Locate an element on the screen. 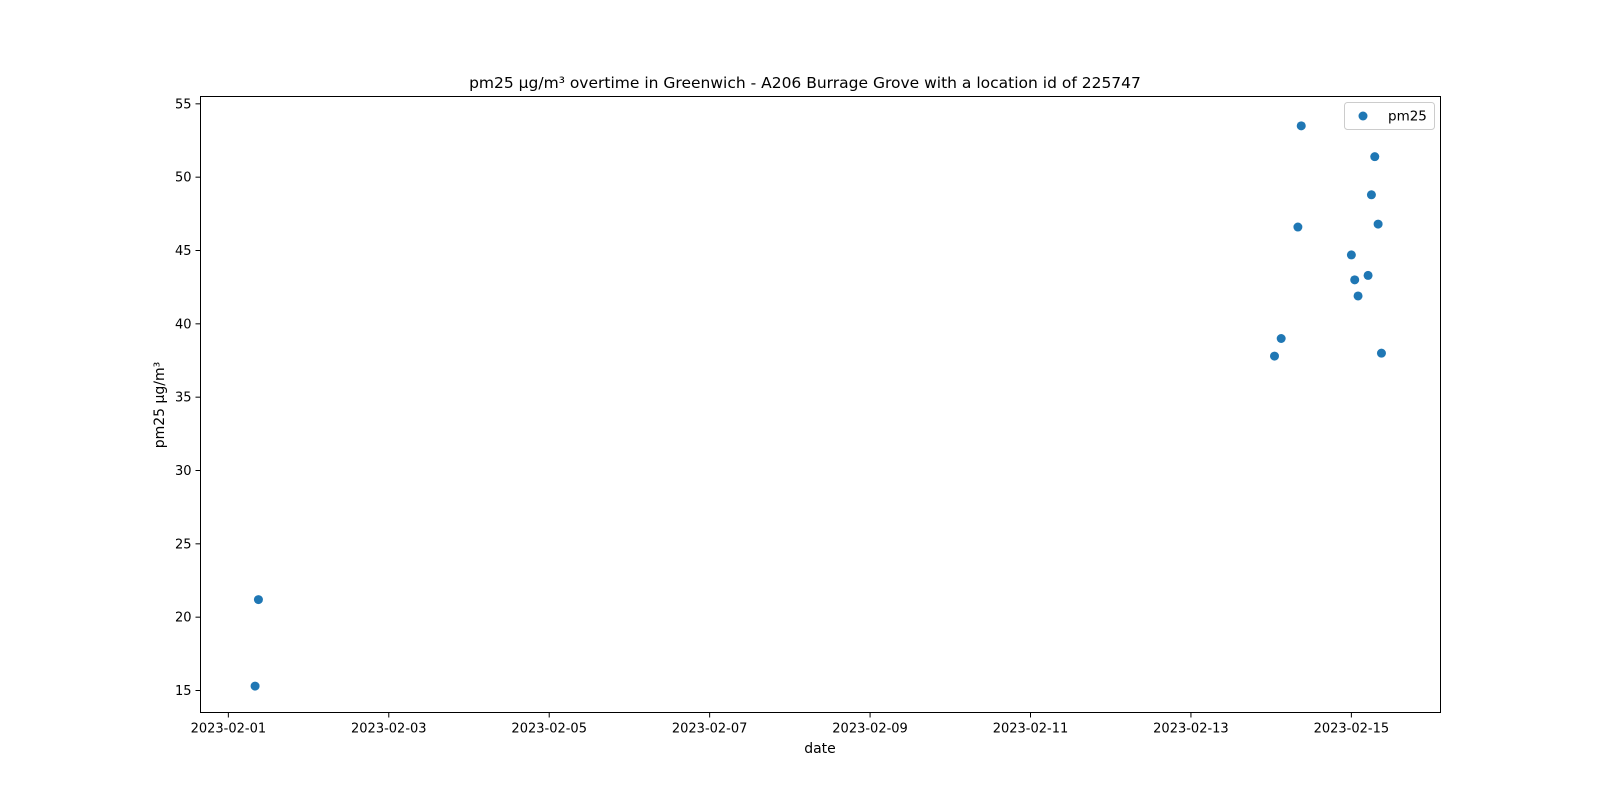 The image size is (1600, 800). y-axis: 15 20 25 30 35 40 45 50 55 is located at coordinates (188, 398).